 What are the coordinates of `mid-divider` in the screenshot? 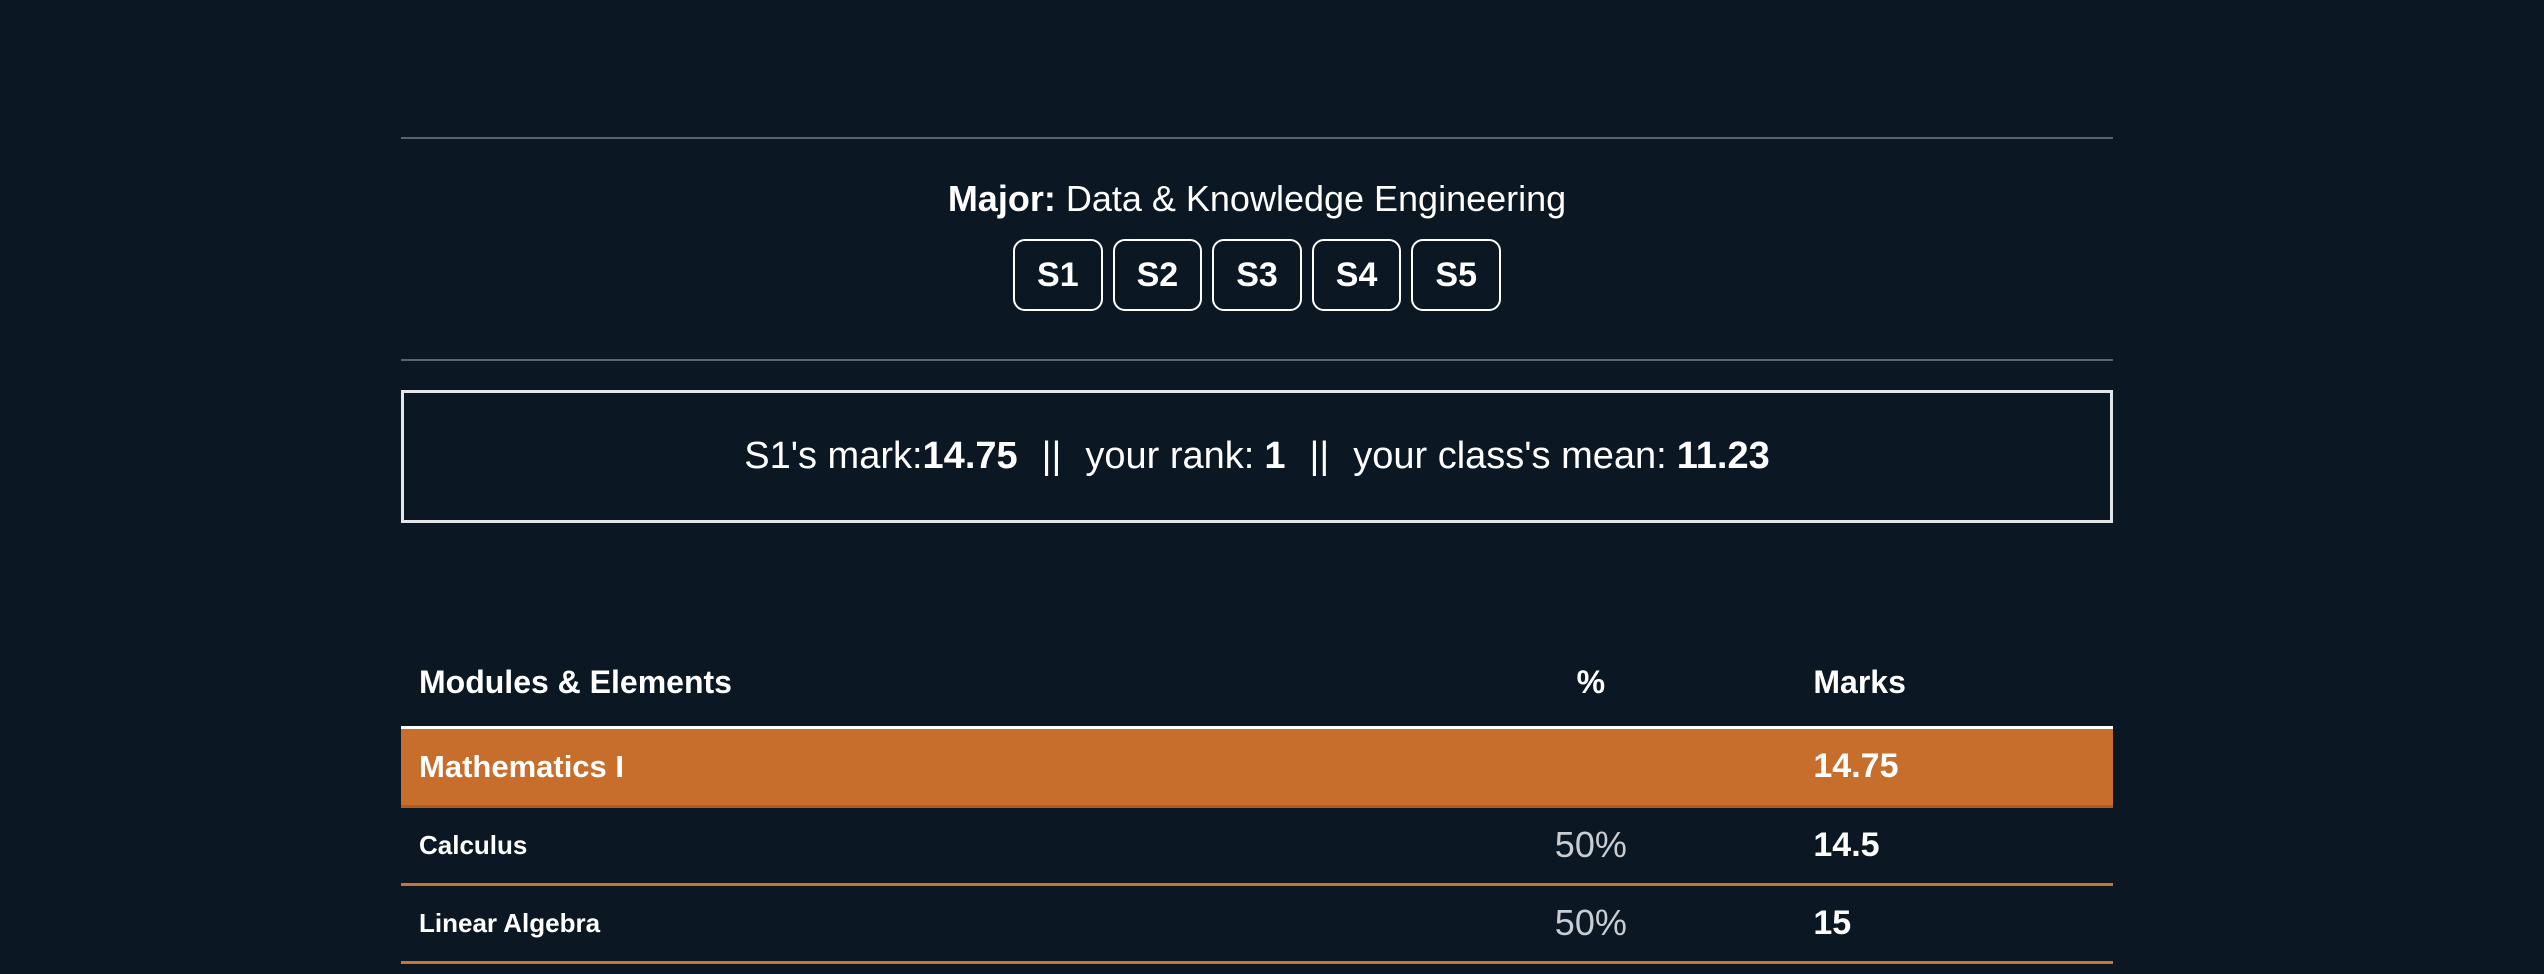 It's located at (1257, 360).